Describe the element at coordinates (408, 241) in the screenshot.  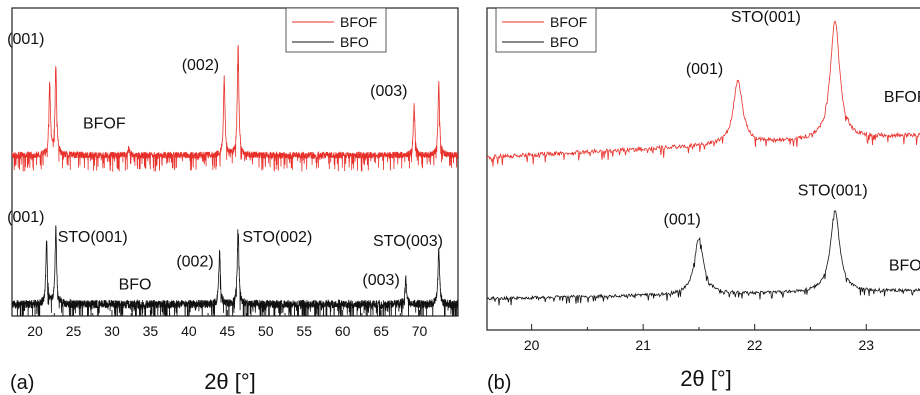
I see `peak-annotation: STO(003)` at that location.